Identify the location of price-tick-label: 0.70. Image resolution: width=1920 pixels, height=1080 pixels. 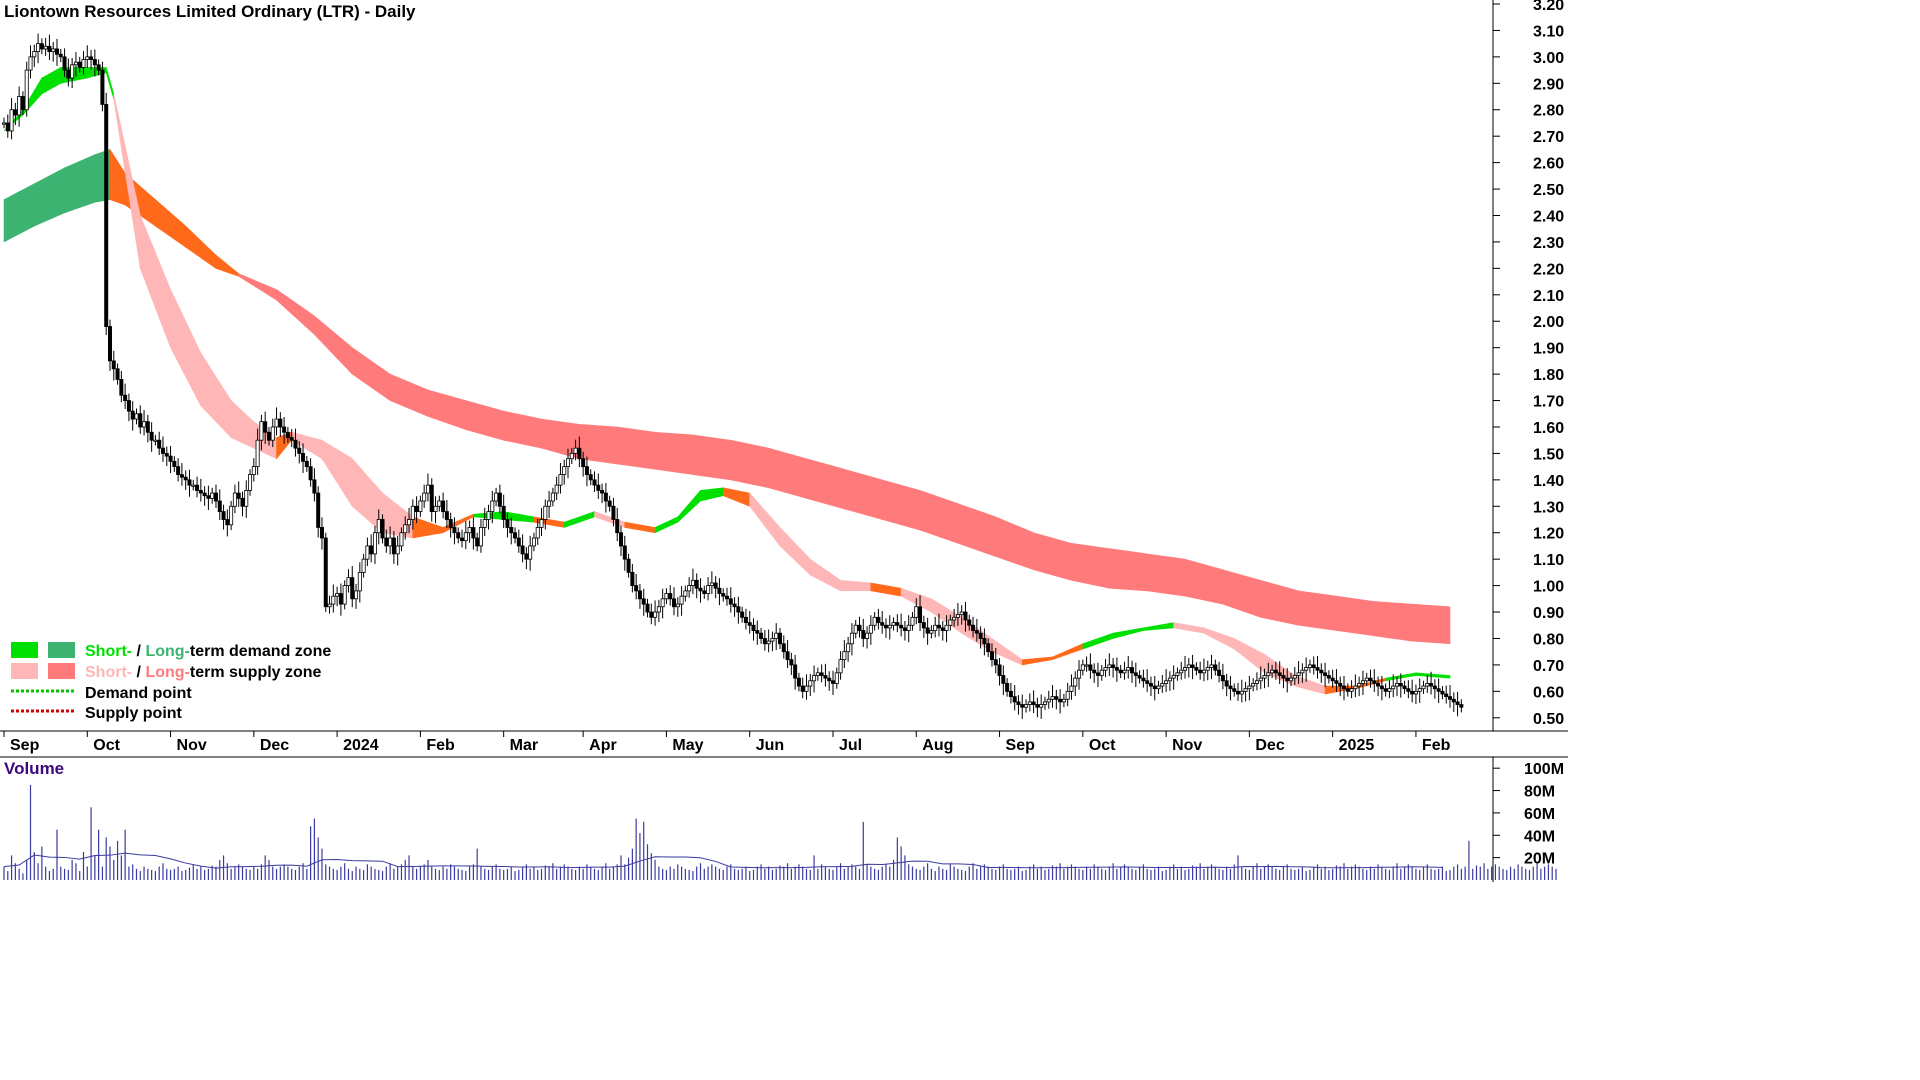
(1548, 666).